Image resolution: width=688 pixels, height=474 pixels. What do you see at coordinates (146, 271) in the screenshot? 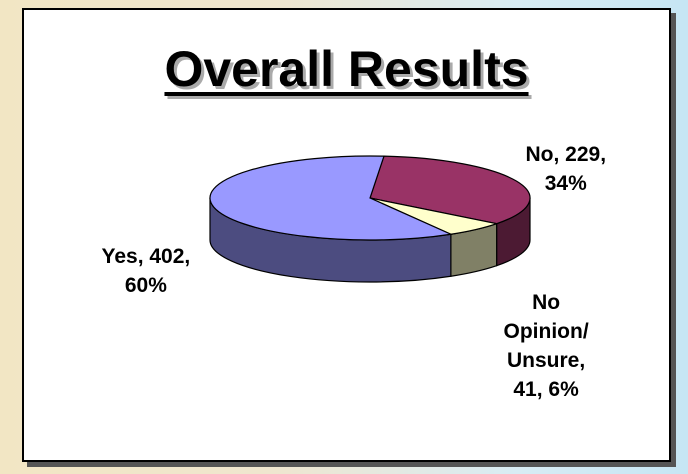
I see `data-label: Yes, 402, 60%` at bounding box center [146, 271].